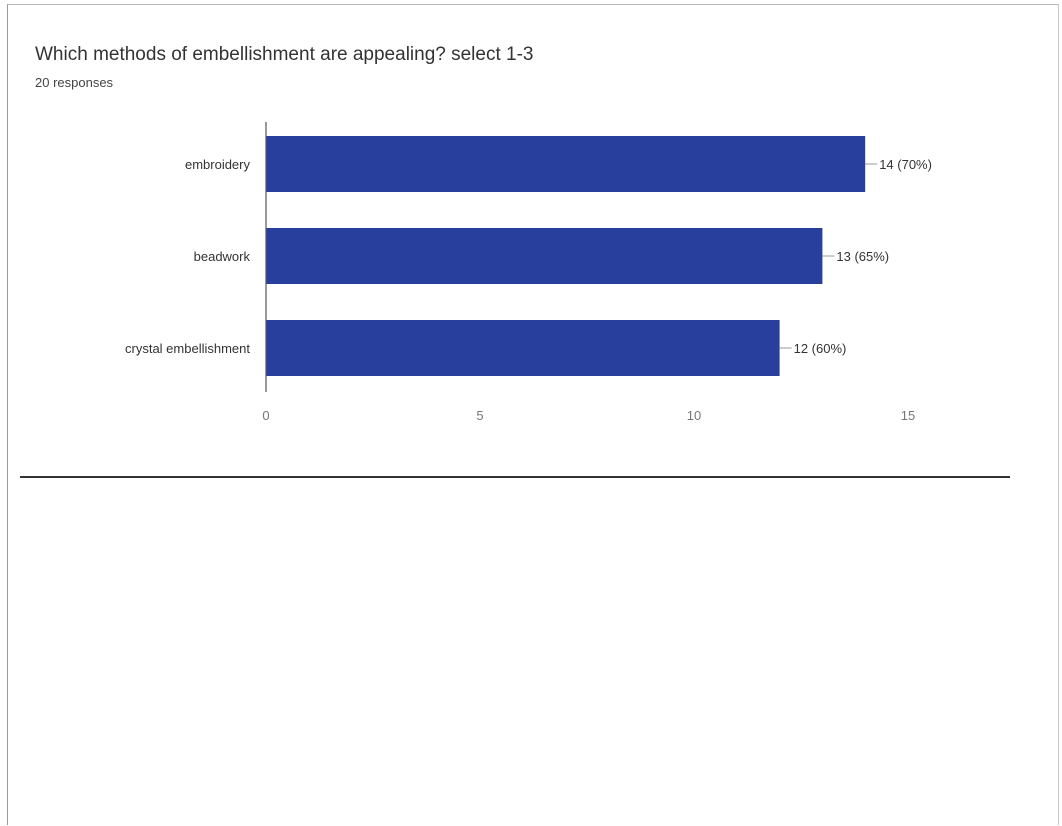  What do you see at coordinates (515, 477) in the screenshot?
I see `section-divider` at bounding box center [515, 477].